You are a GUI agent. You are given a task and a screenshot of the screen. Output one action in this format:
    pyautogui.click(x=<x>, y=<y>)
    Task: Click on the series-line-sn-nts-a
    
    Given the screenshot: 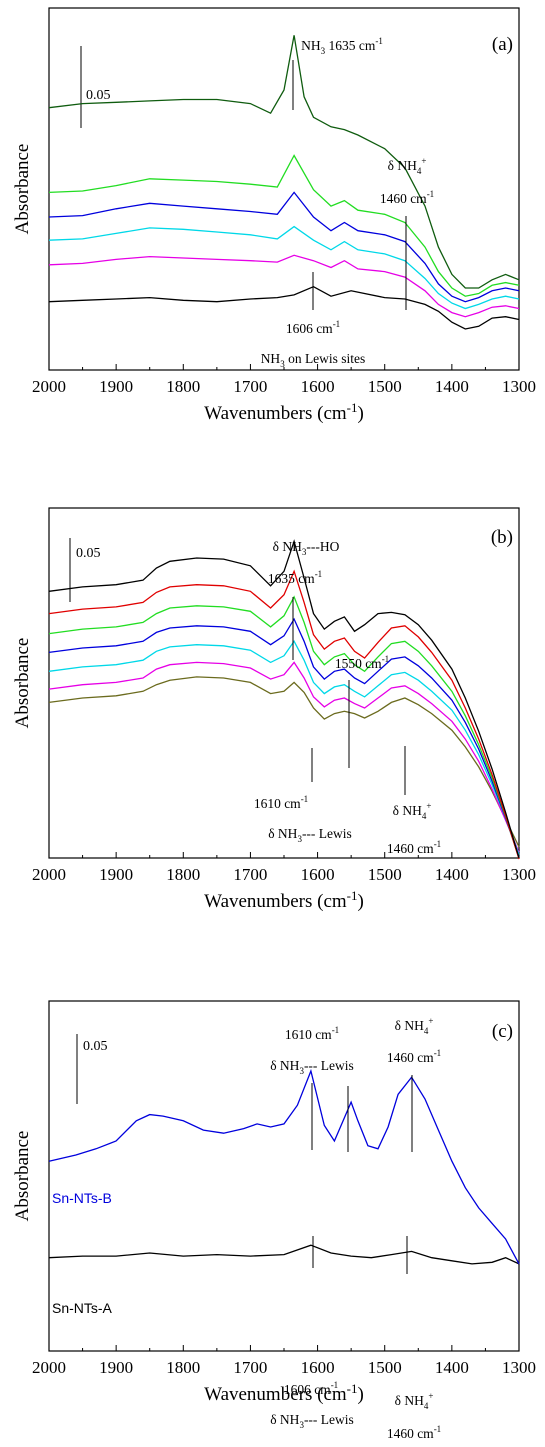 What is the action you would take?
    pyautogui.click(x=284, y=1254)
    